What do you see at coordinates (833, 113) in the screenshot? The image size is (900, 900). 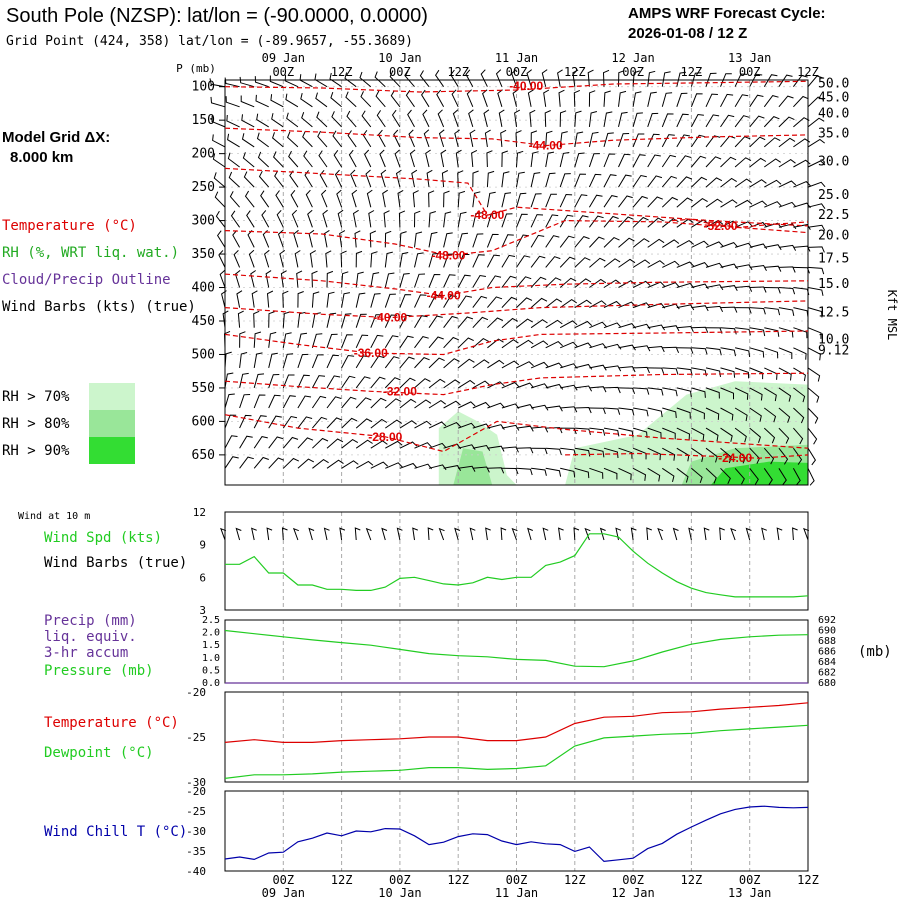 I see `height-tick-label: 40.0` at bounding box center [833, 113].